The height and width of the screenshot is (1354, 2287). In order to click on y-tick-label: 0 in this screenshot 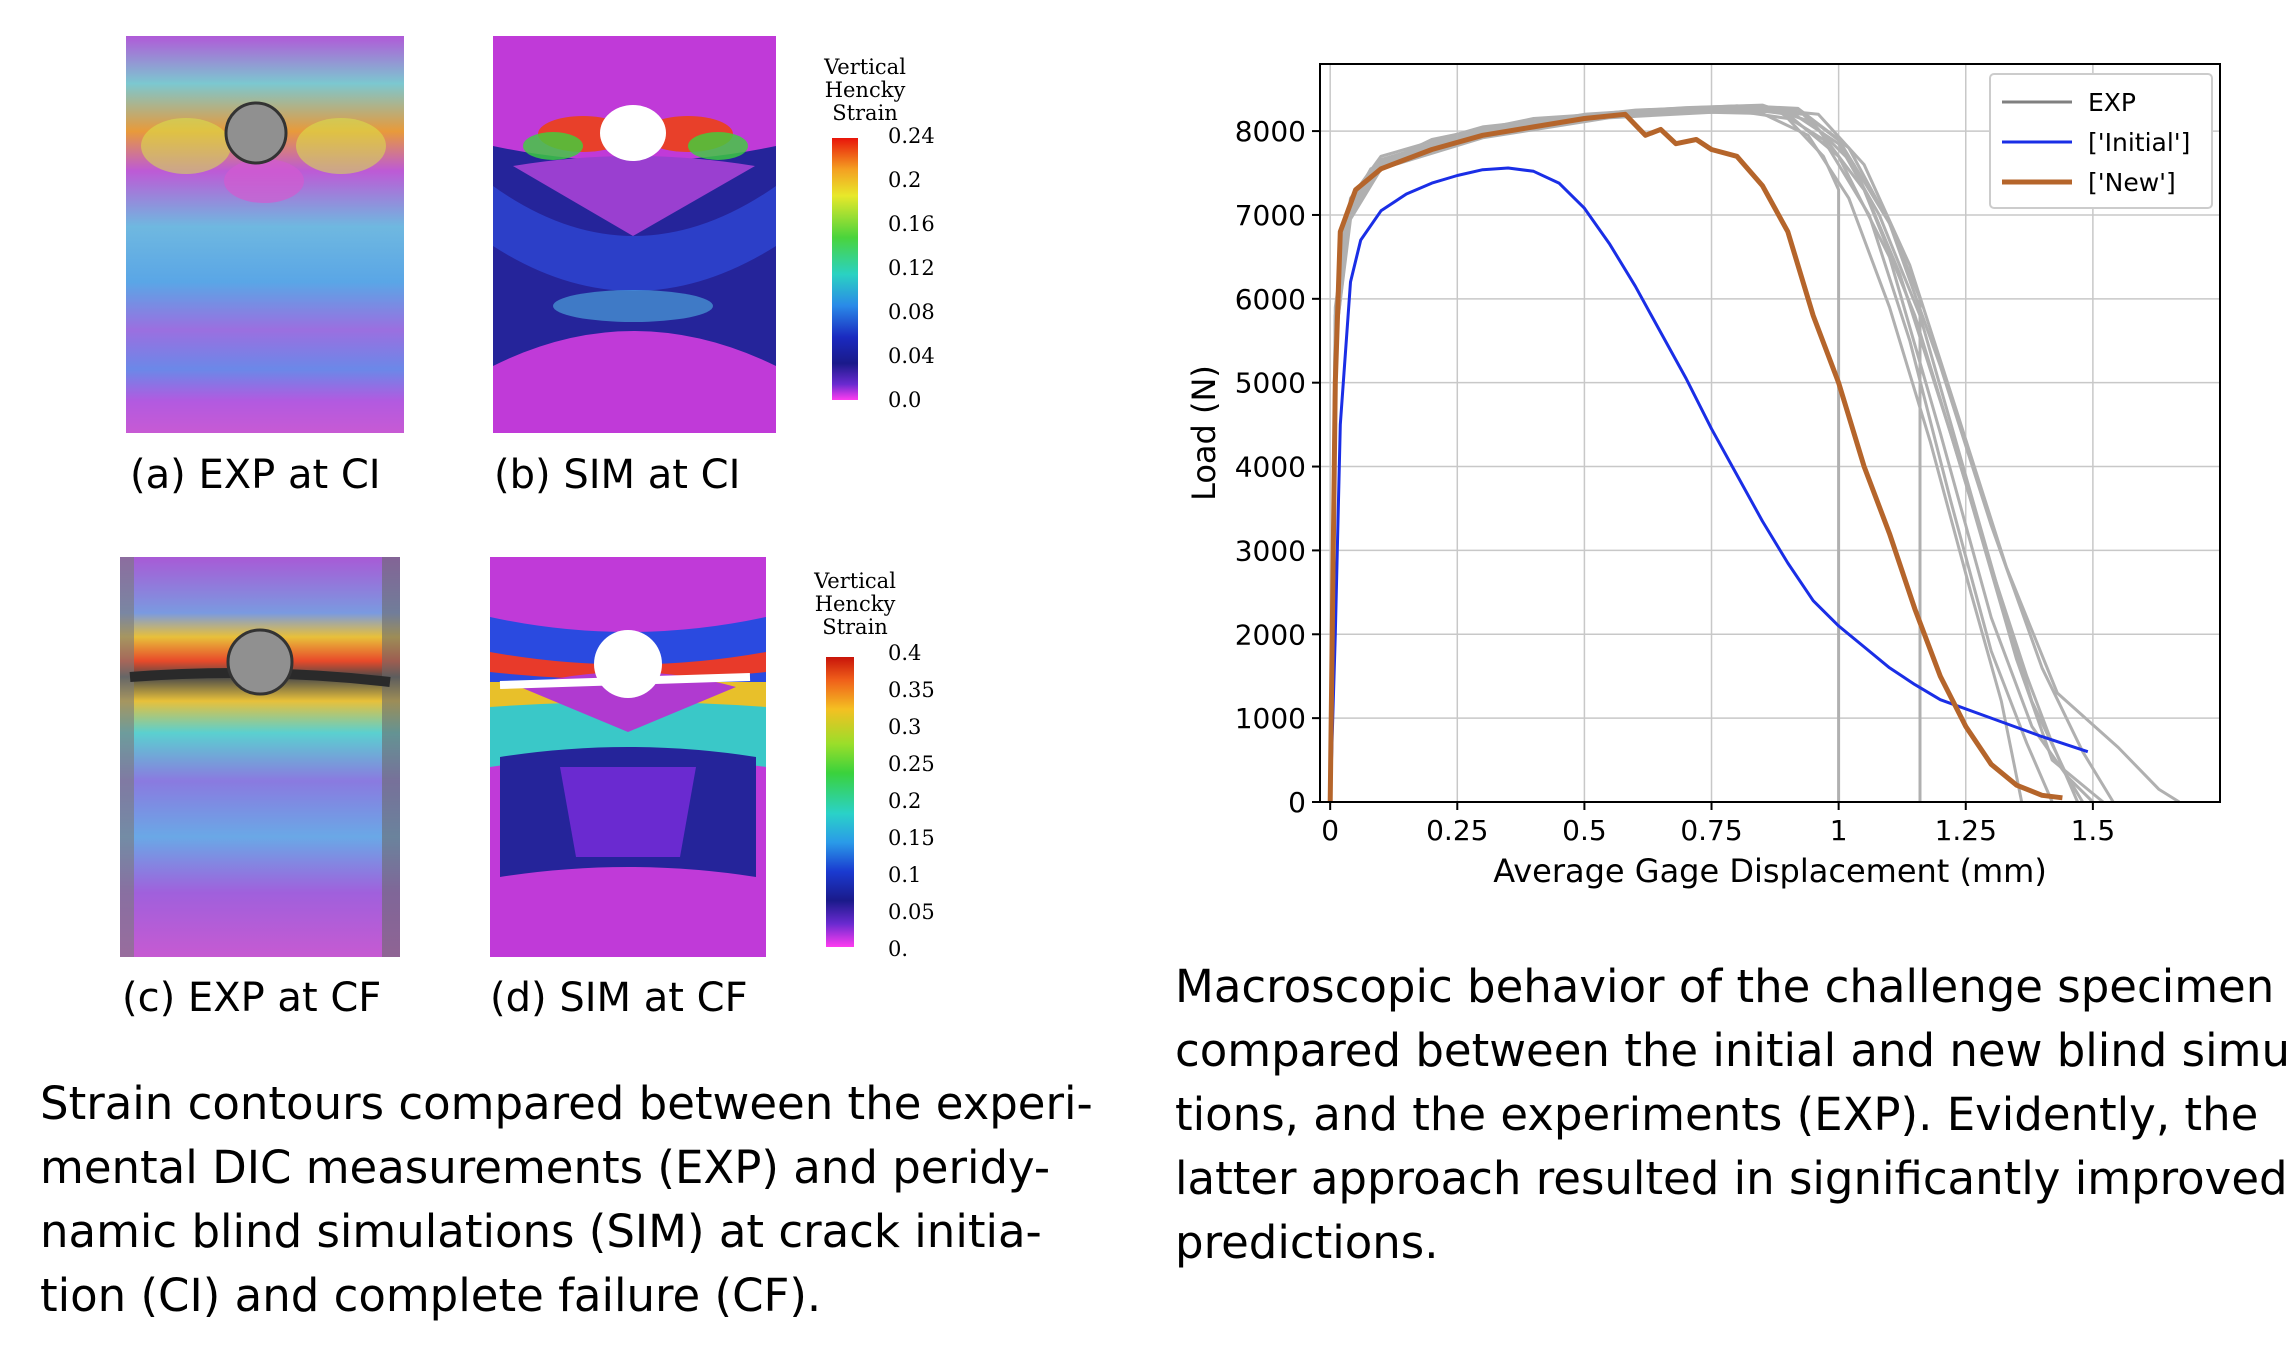, I will do `click(1297, 802)`.